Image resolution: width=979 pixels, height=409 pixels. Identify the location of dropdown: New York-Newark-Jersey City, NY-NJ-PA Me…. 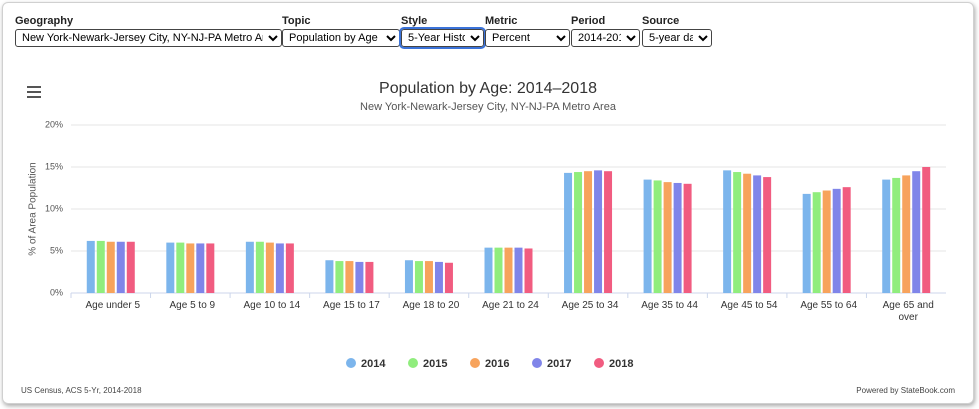
(148, 38).